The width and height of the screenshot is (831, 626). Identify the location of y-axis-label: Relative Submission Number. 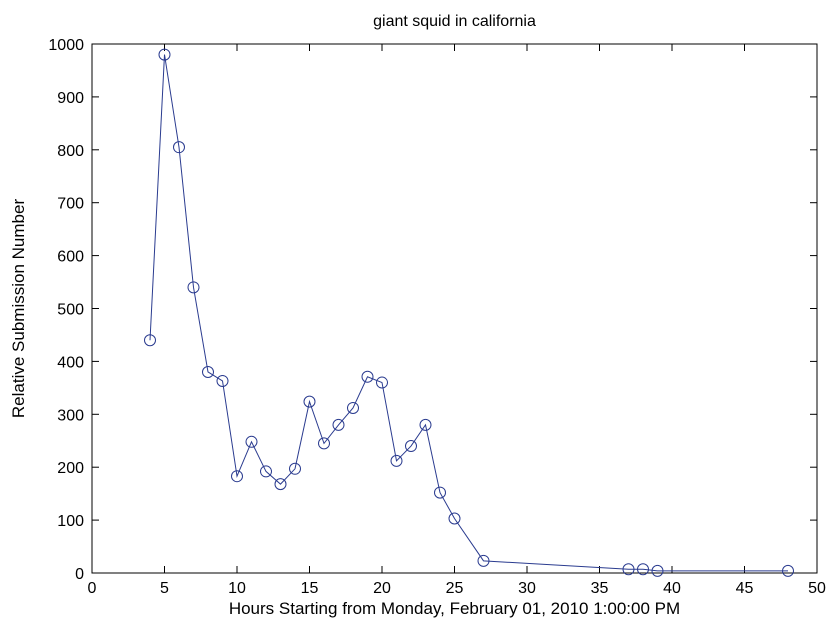
(18, 309).